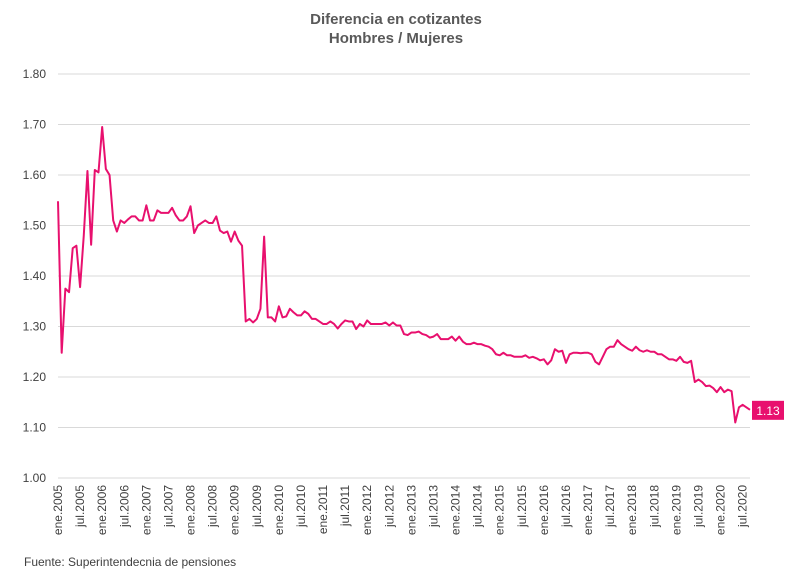 The height and width of the screenshot is (576, 791). I want to click on x-tick-label: jul.2008, so click(213, 506).